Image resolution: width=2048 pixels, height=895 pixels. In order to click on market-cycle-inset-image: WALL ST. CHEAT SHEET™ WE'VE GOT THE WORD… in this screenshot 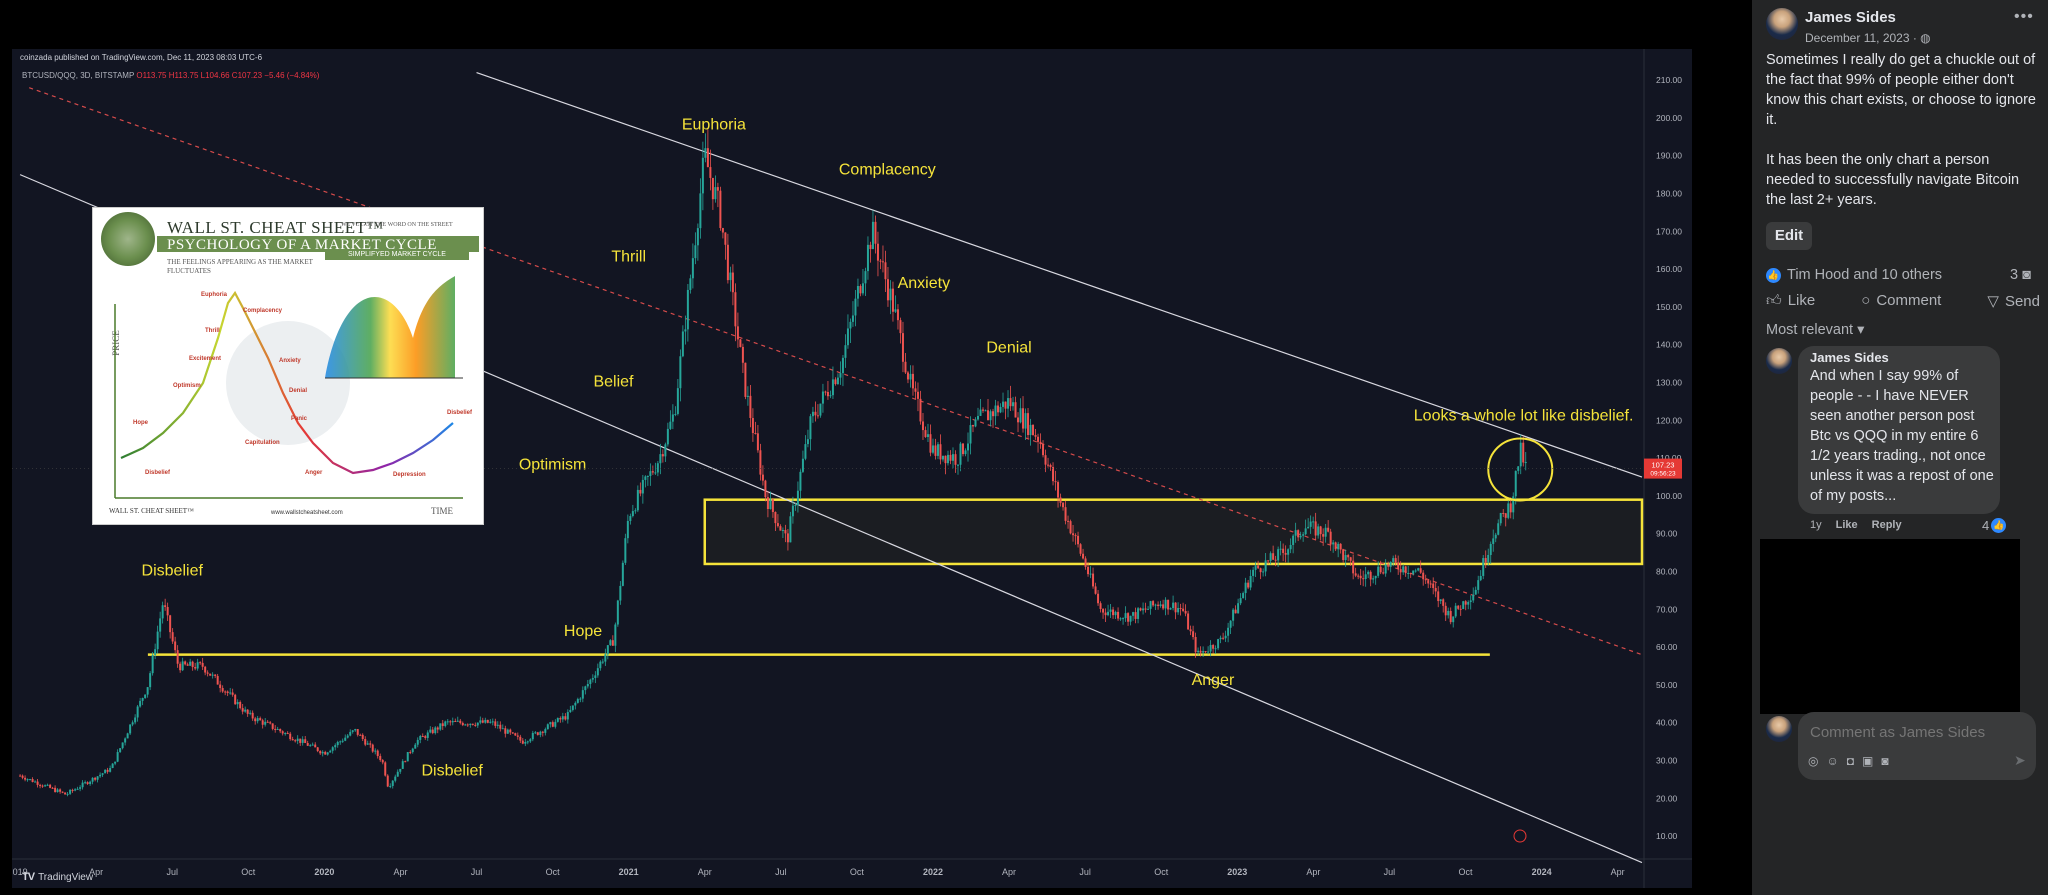, I will do `click(288, 366)`.